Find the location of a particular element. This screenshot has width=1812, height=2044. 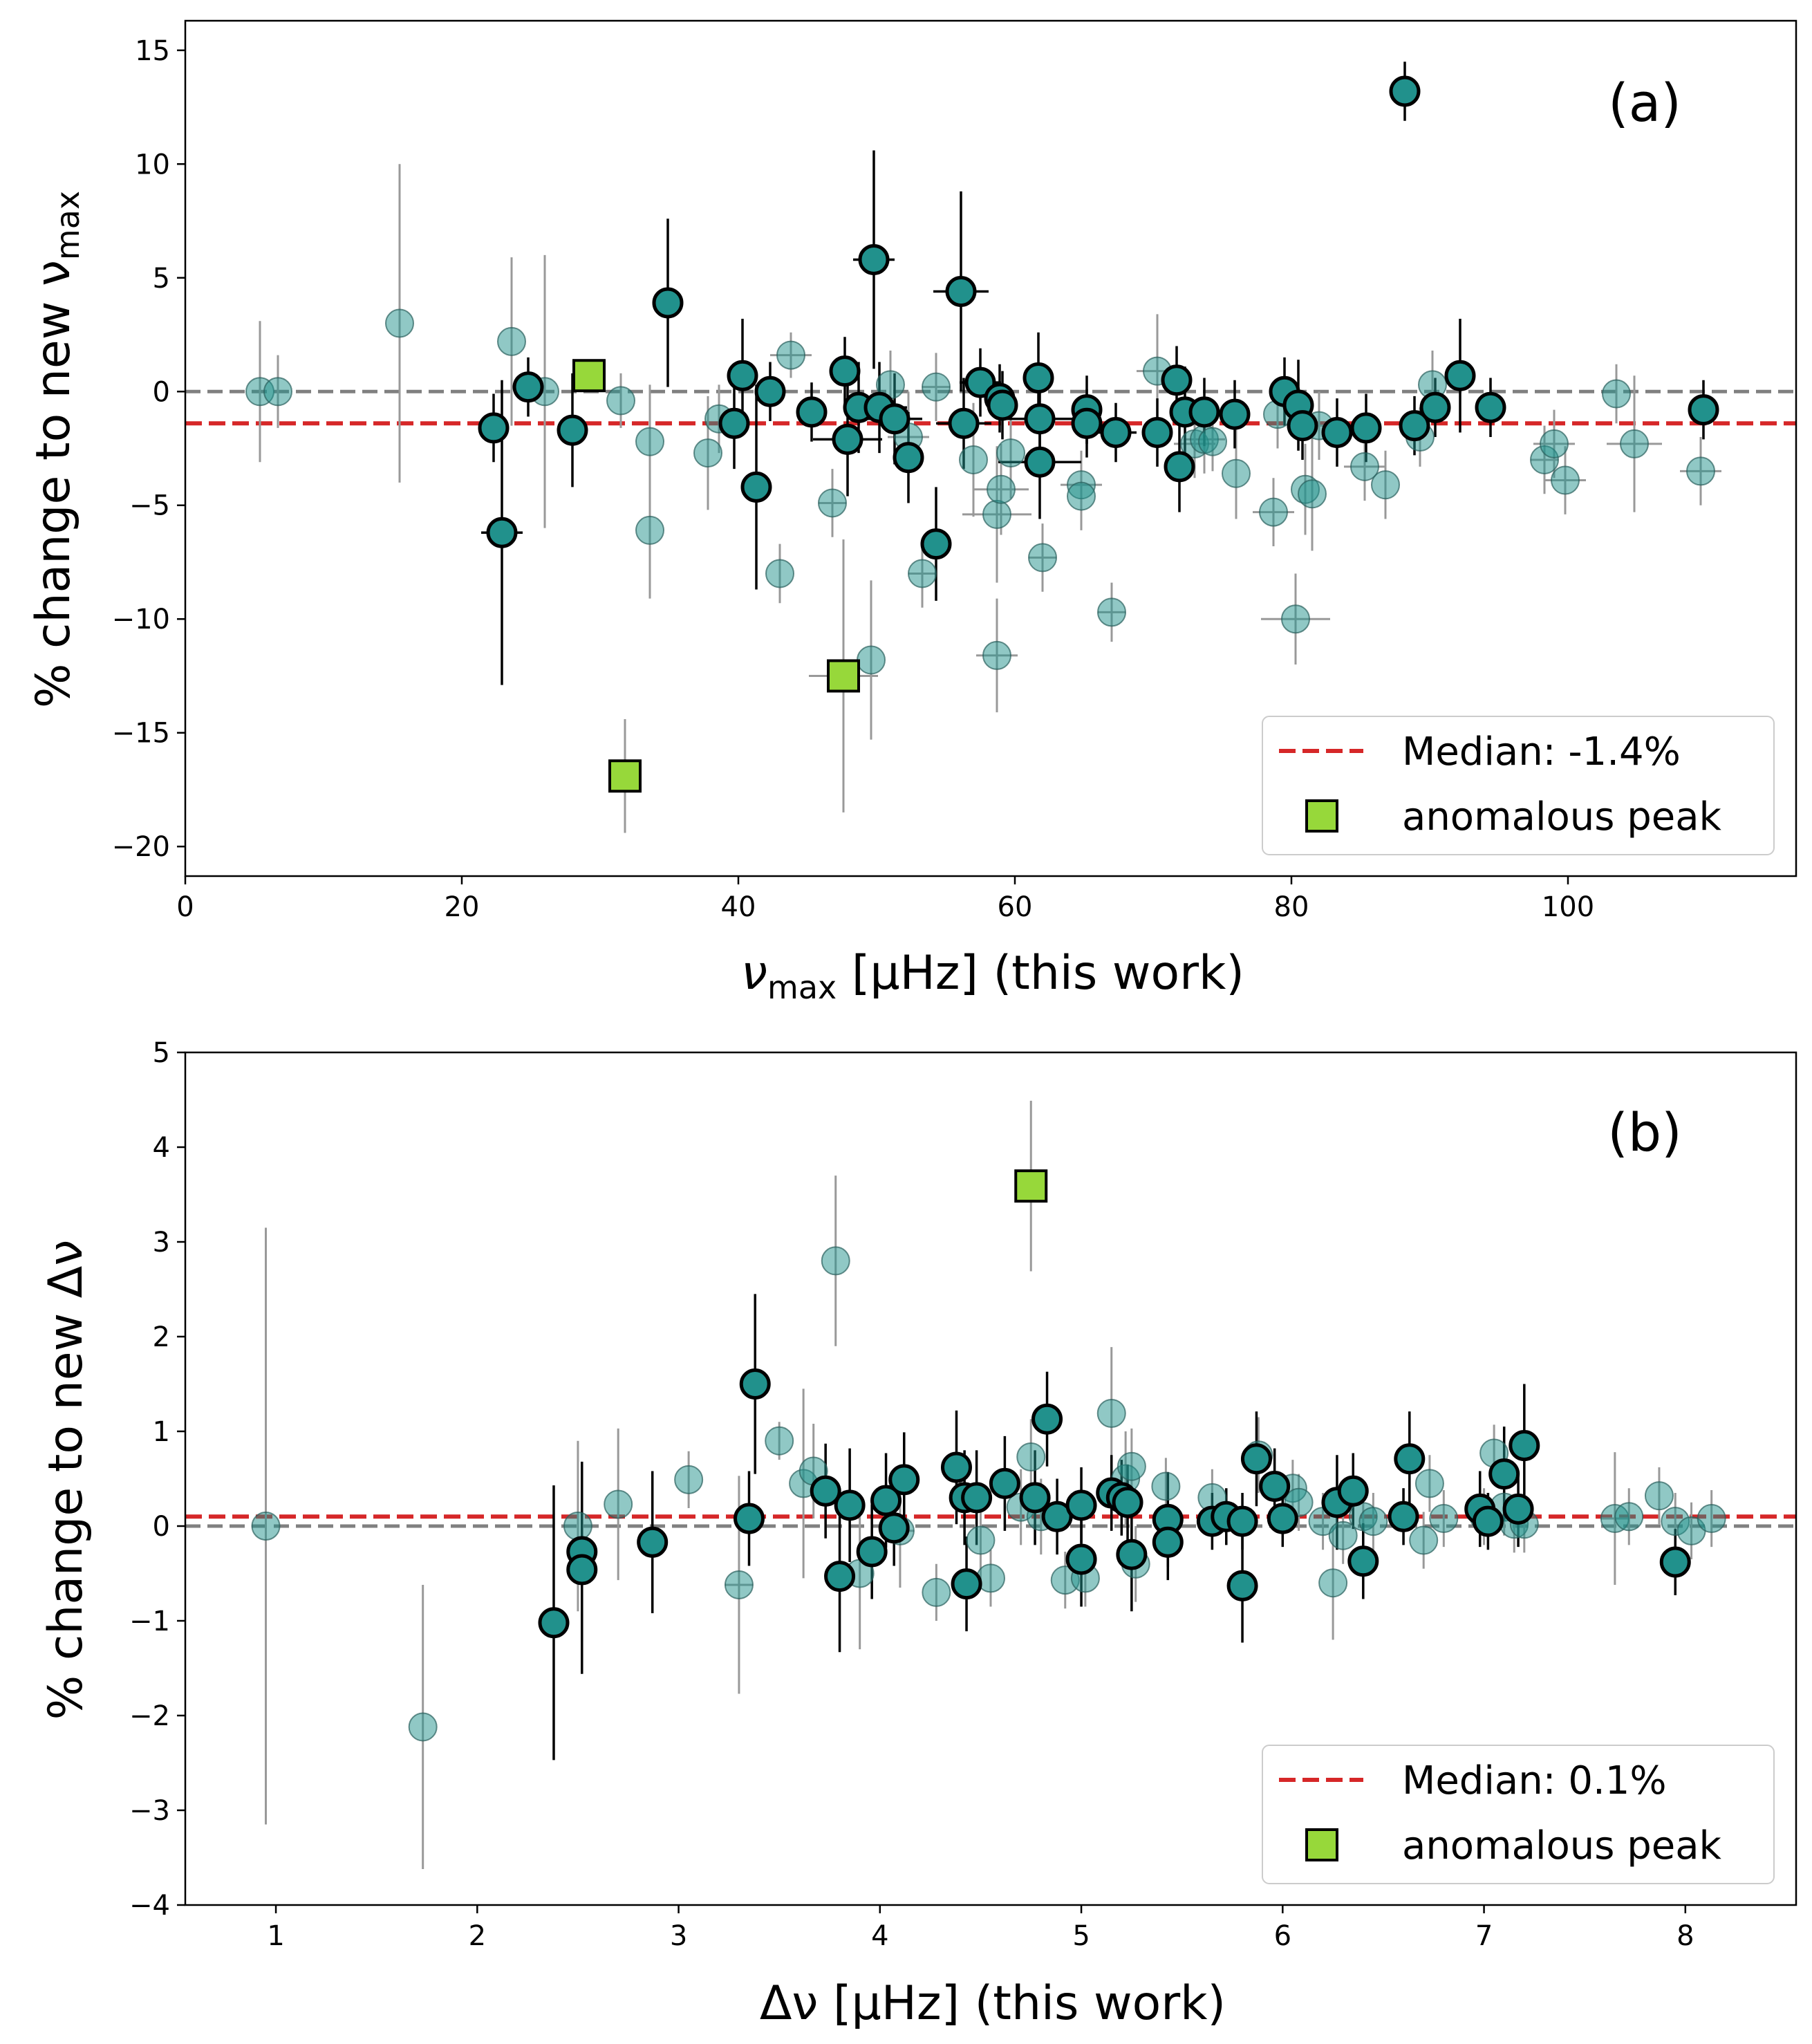

x-tick-label: 6 is located at coordinates (1282, 1936).